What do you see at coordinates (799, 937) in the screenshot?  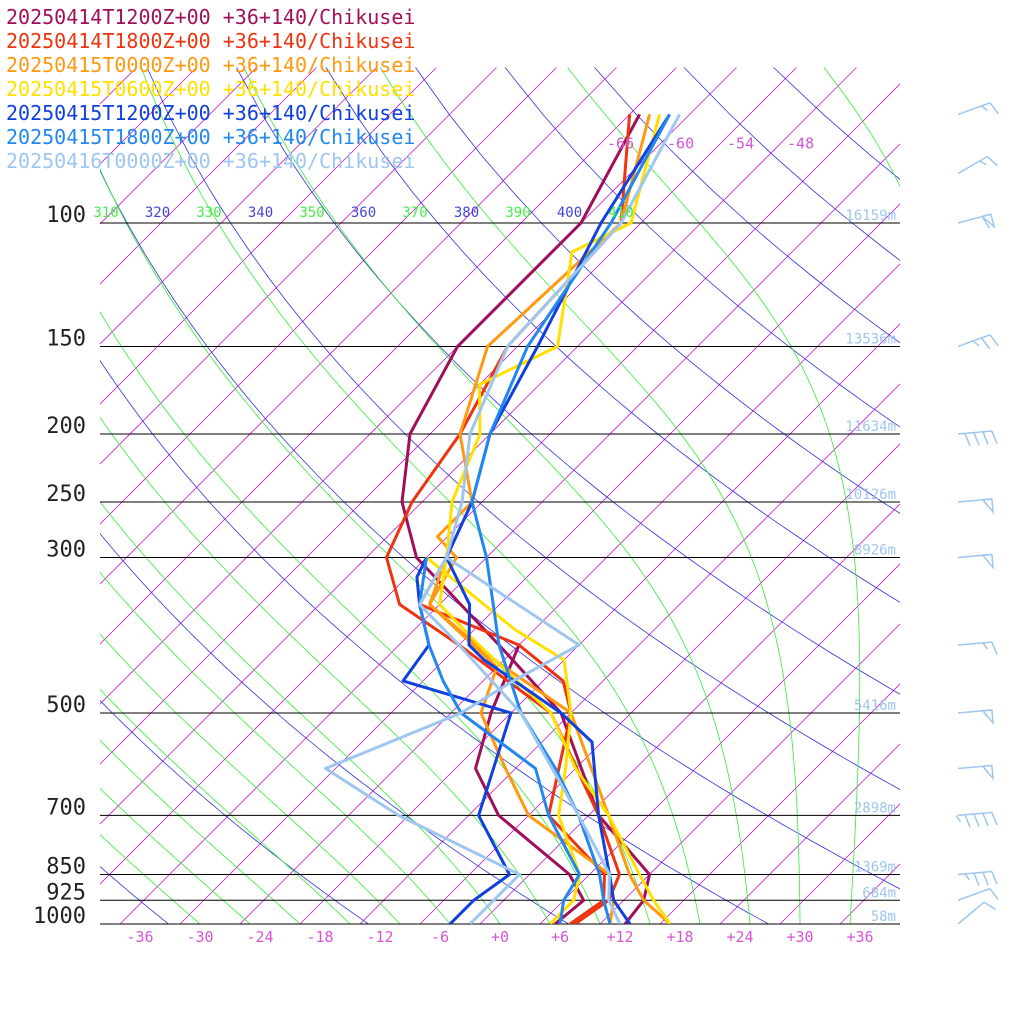 I see `x-tick-label: +30` at bounding box center [799, 937].